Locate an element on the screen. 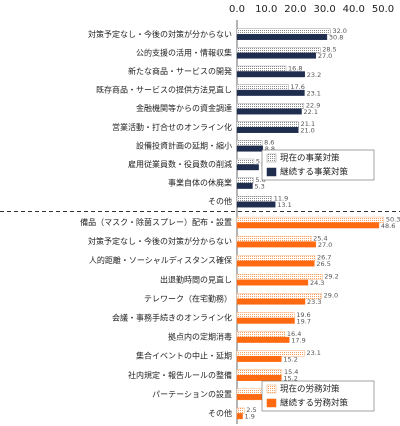  value-label: 8.8 is located at coordinates (270, 149).